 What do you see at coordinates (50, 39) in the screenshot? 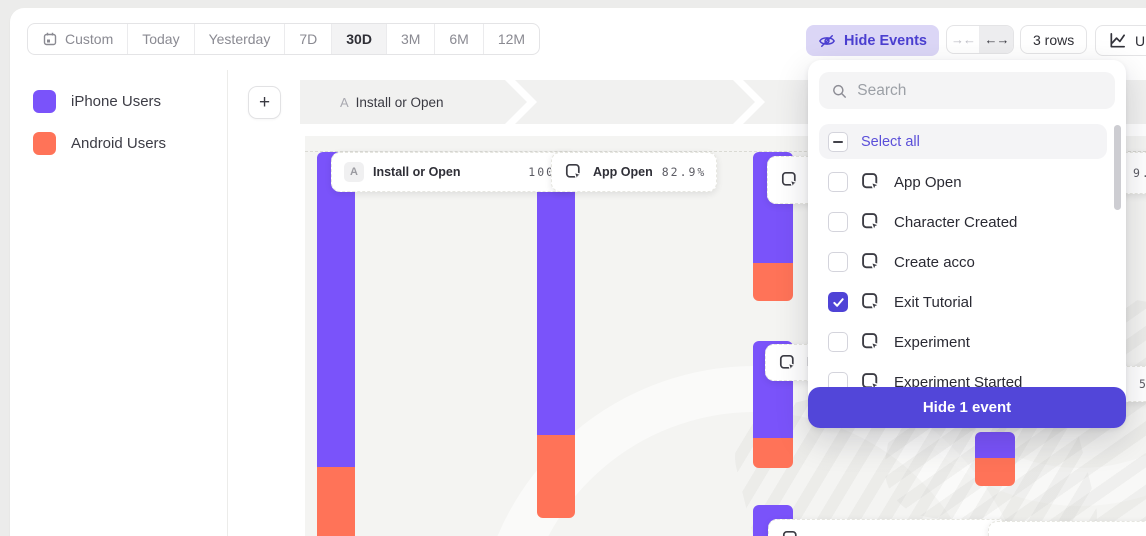
I see `calendar-icon` at bounding box center [50, 39].